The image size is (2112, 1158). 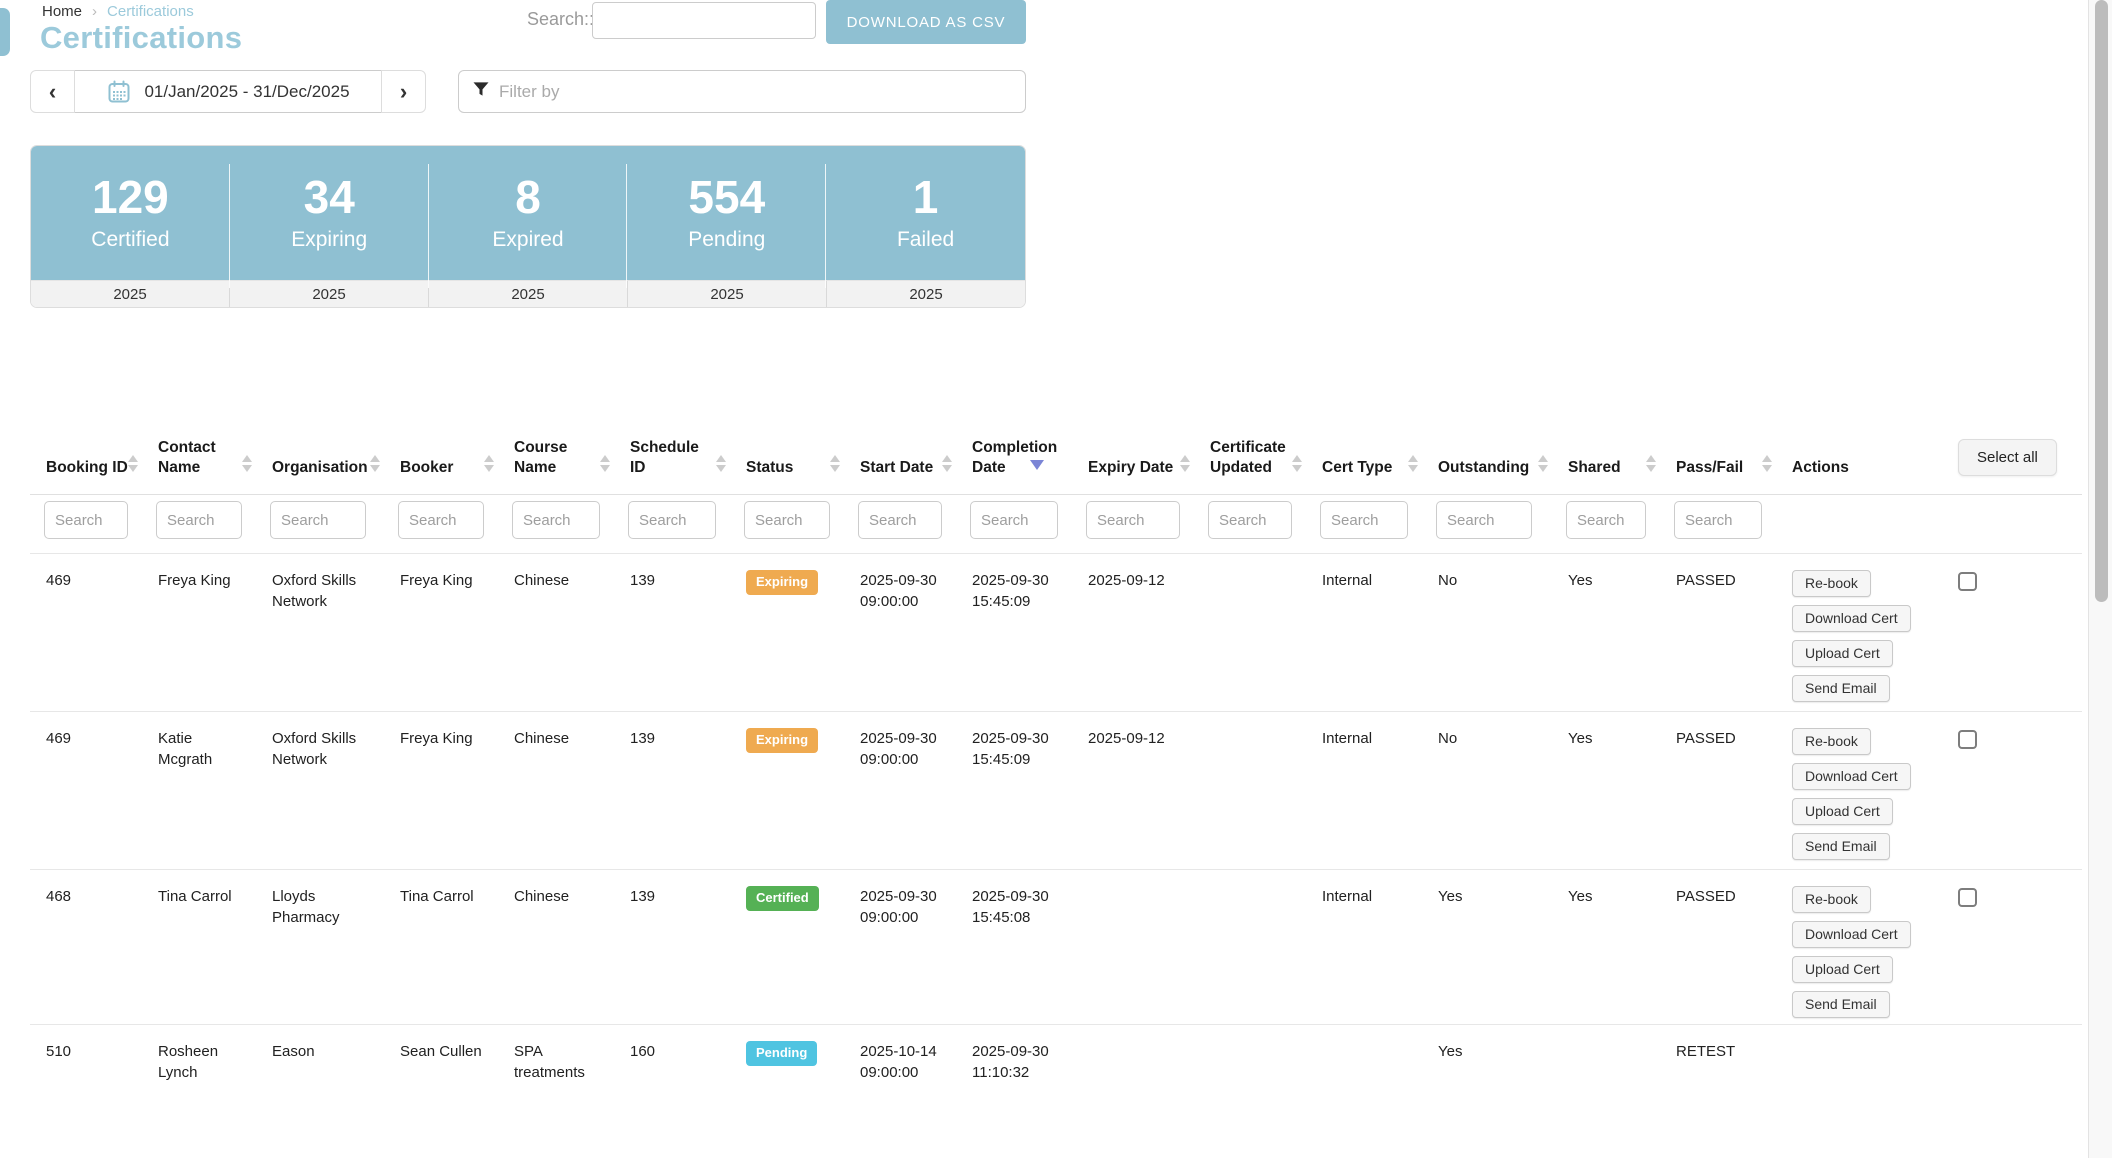 I want to click on cell-select, so click(x=2012, y=791).